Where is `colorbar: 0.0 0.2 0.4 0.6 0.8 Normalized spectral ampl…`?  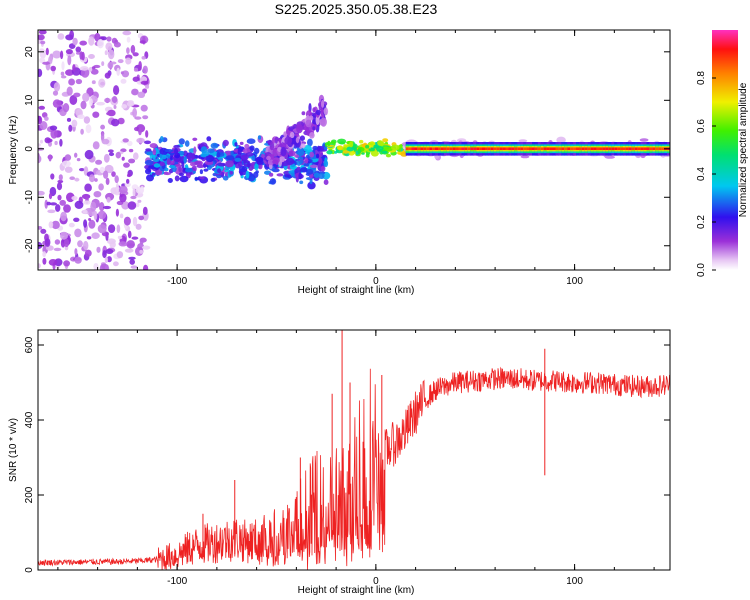 colorbar: 0.0 0.2 0.4 0.6 0.8 Normalized spectral ampl… is located at coordinates (722, 153).